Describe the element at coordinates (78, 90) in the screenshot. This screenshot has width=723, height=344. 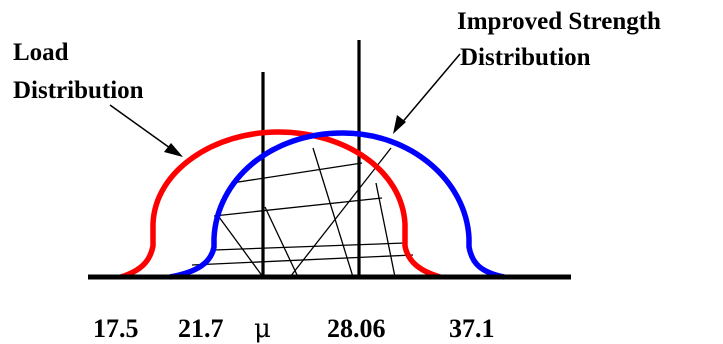
I see `load-label-line2: Distribution` at that location.